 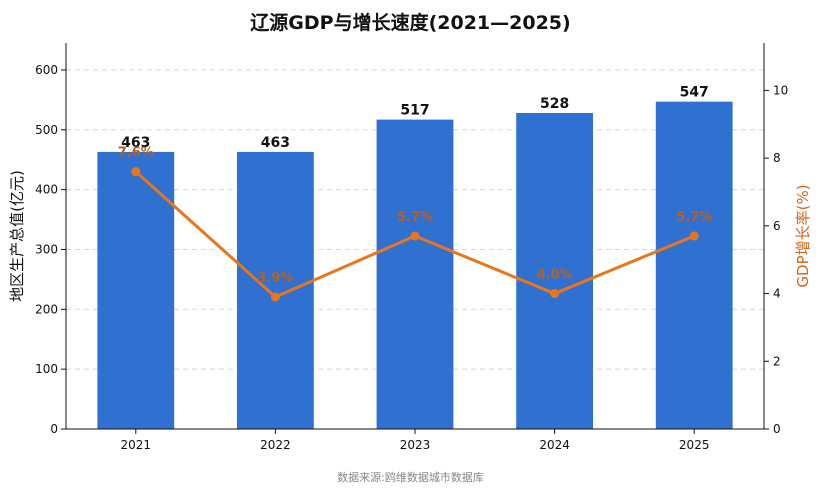 I want to click on y-tick-label: 100, so click(x=46, y=369).